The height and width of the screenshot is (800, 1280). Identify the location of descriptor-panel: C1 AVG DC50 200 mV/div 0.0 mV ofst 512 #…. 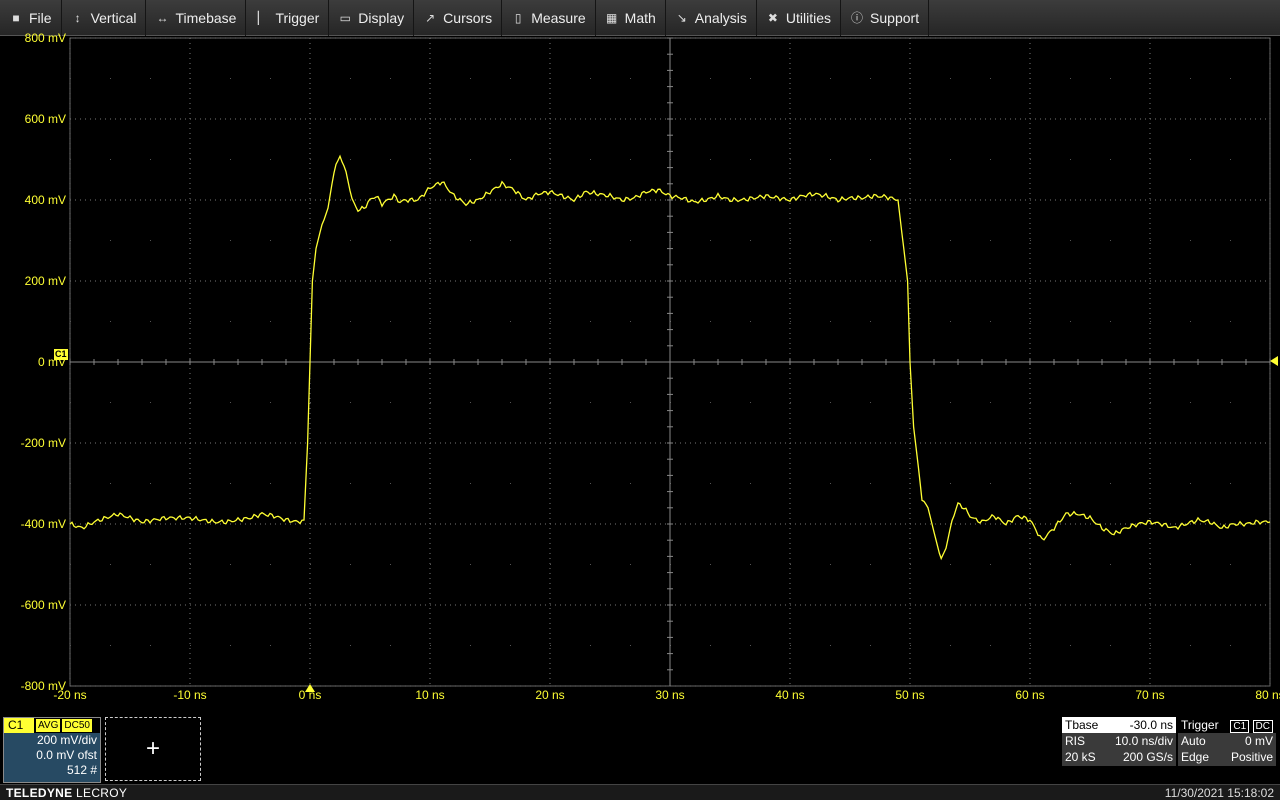
(640, 747).